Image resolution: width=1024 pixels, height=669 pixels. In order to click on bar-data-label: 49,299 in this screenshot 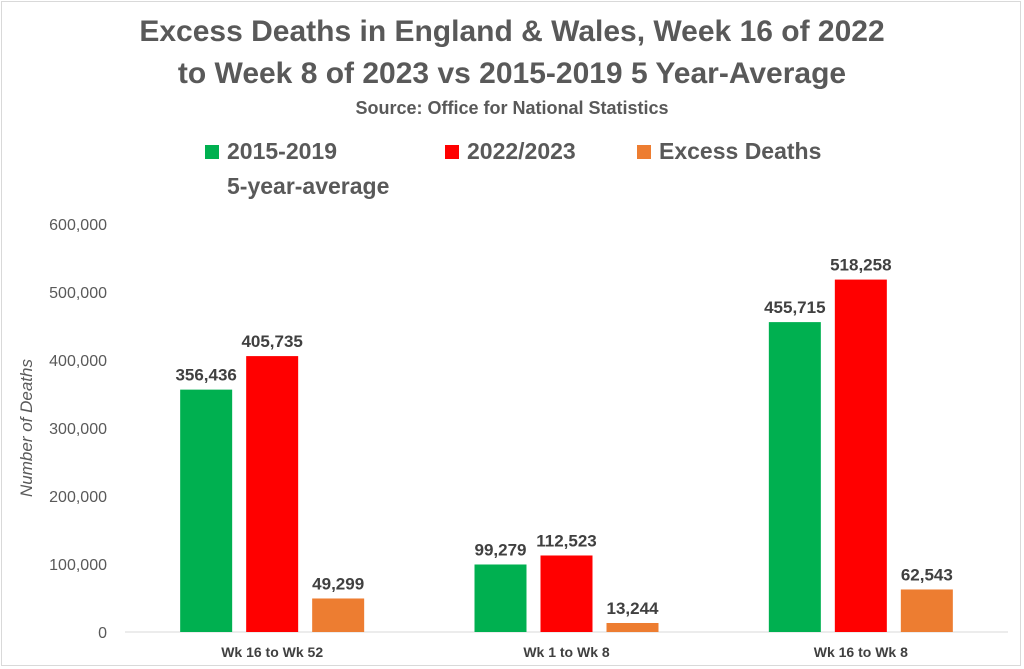, I will do `click(338, 583)`.